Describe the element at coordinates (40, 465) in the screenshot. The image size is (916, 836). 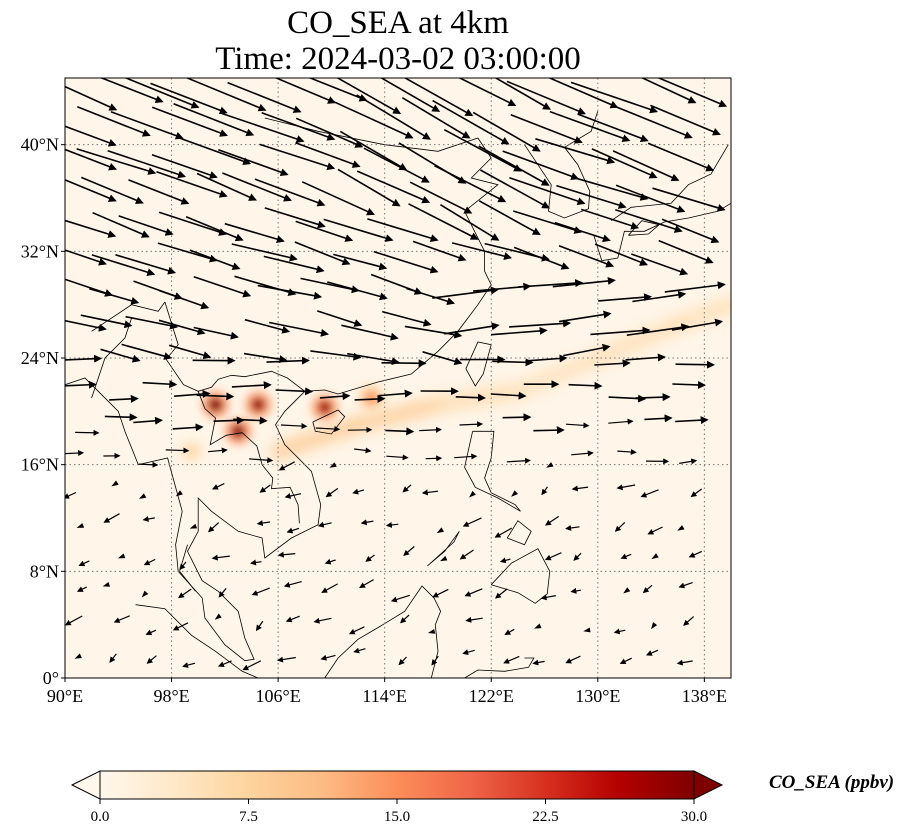
I see `y-tick-label: 16°N` at that location.